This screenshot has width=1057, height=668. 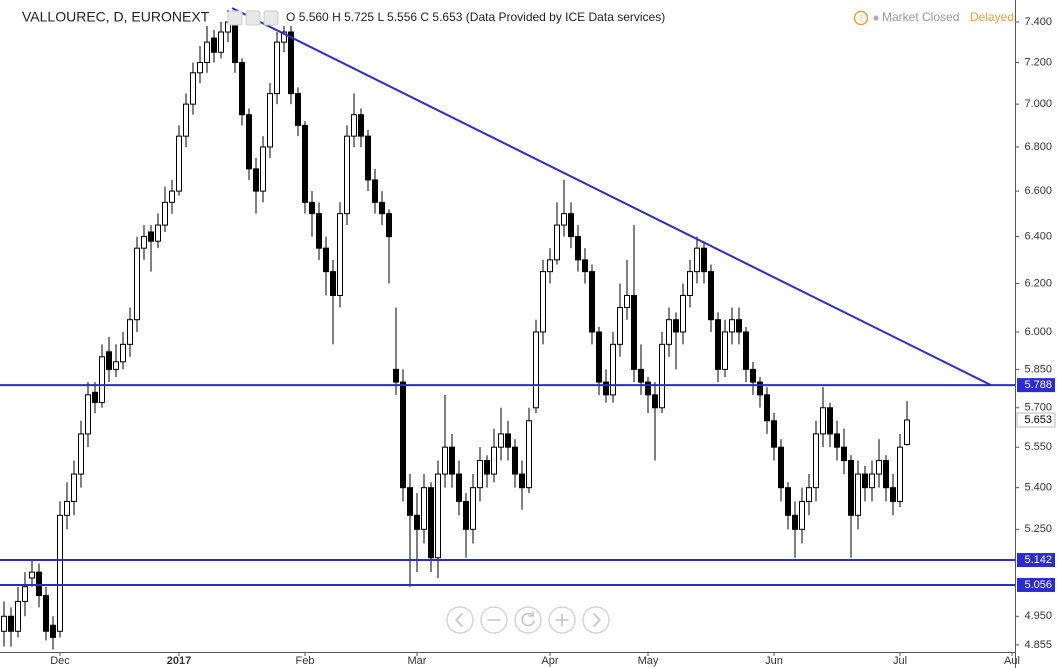 I want to click on x-tick-label: Dec, so click(x=60, y=661).